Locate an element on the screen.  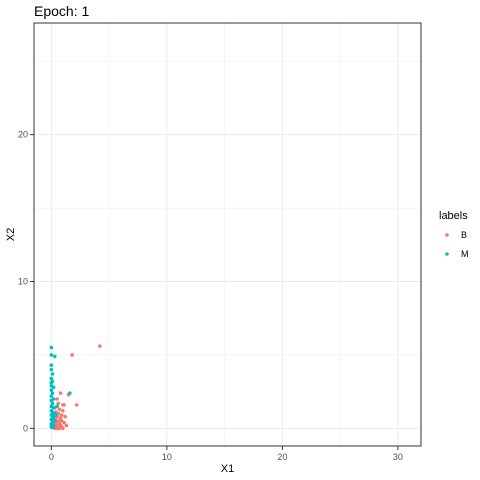
legend-label-M: M is located at coordinates (465, 254).